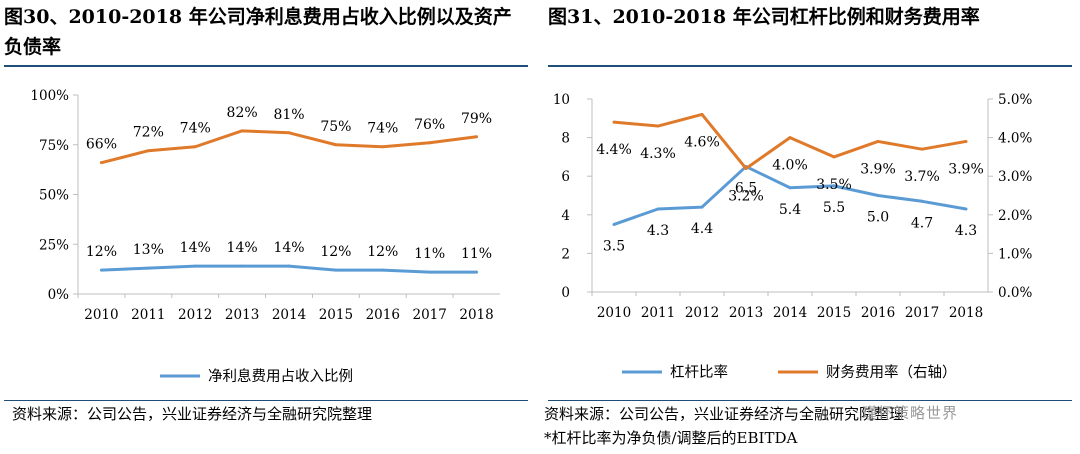 This screenshot has width=1080, height=454. I want to click on chart2-x-tick-label: 2015, so click(834, 313).